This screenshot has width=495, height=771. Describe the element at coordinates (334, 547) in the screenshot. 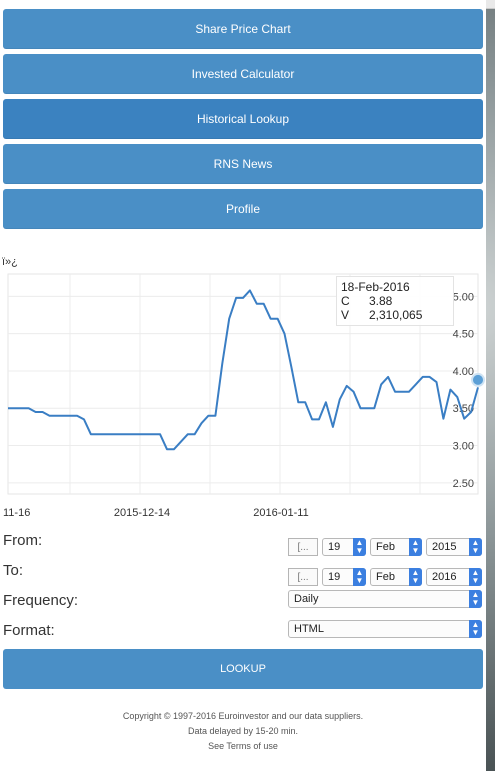

I see `from-day-value: 19` at that location.